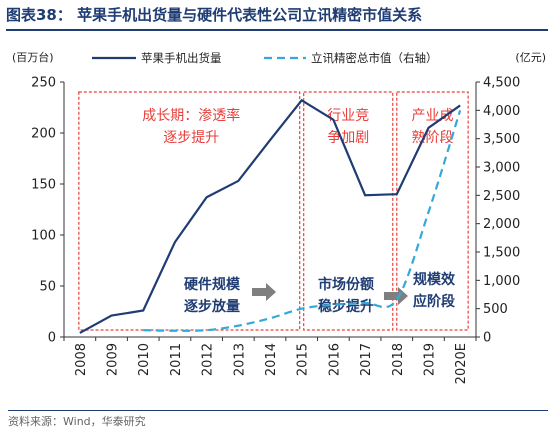 The width and height of the screenshot is (554, 435). I want to click on stage-label: 成长期：渗透率, so click(191, 115).